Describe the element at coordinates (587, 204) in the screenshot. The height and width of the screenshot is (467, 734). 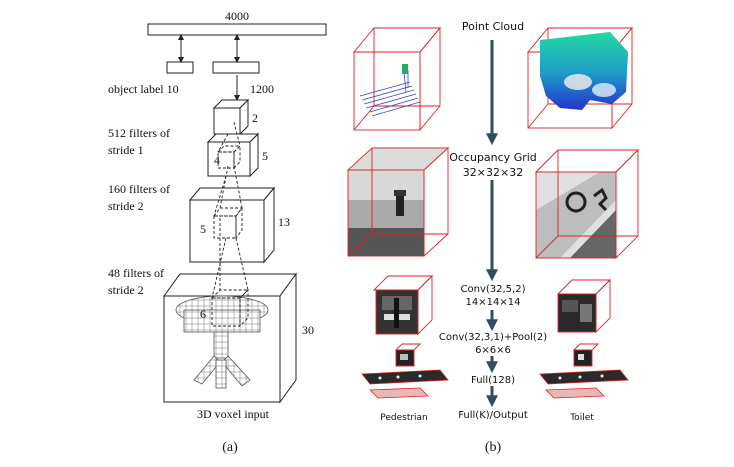
I see `toilet-occupancy-grid` at that location.